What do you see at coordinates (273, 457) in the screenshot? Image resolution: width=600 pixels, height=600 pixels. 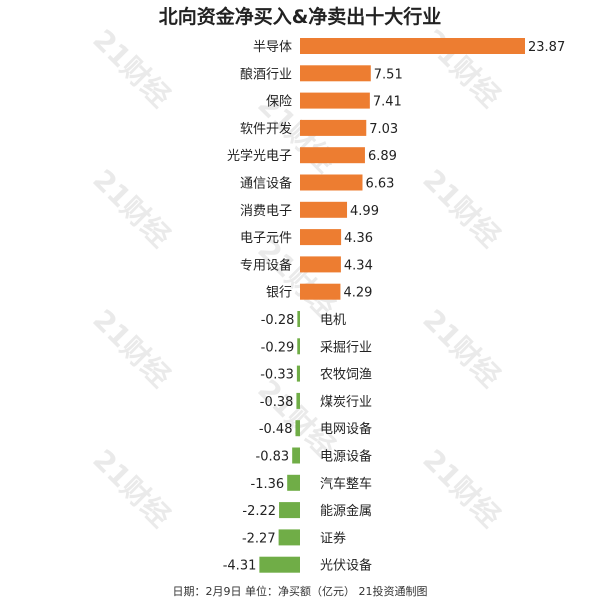 I see `value-label-15: -0.83` at bounding box center [273, 457].